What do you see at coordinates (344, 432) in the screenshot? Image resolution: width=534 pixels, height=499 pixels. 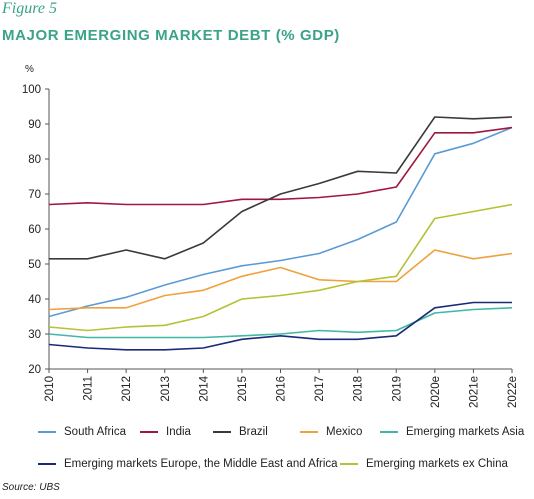 I see `legend-label: Mexico` at bounding box center [344, 432].